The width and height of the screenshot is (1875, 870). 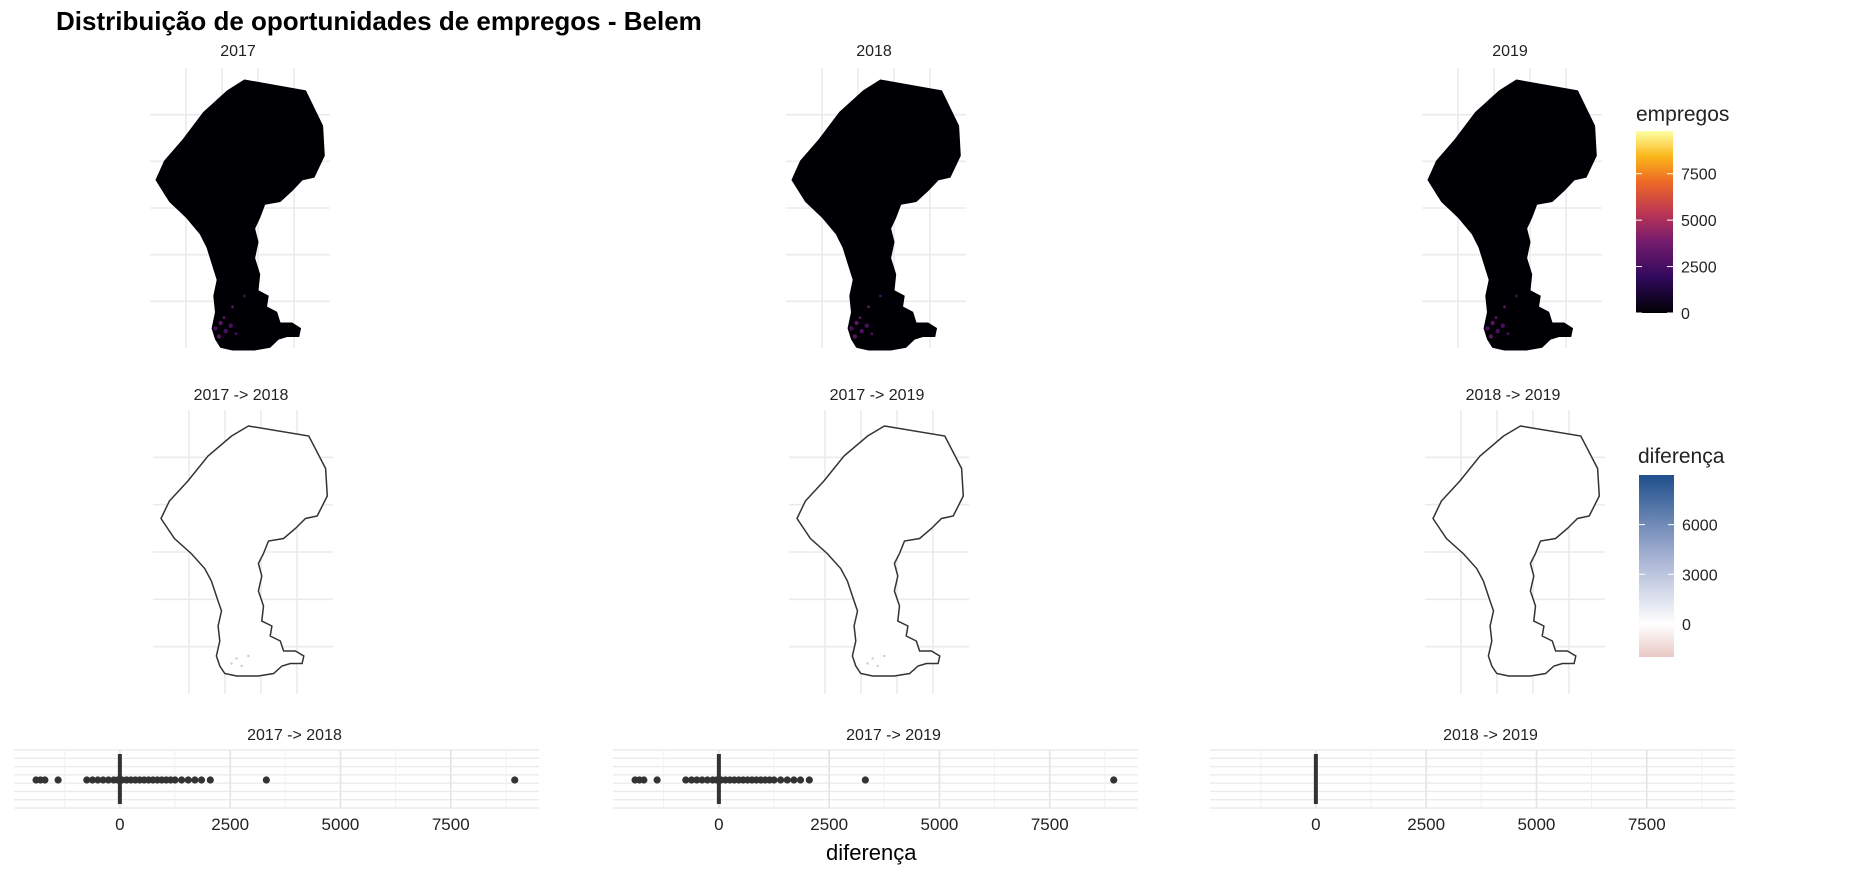 What do you see at coordinates (1510, 51) in the screenshot?
I see `panel-title-2019: 2019` at bounding box center [1510, 51].